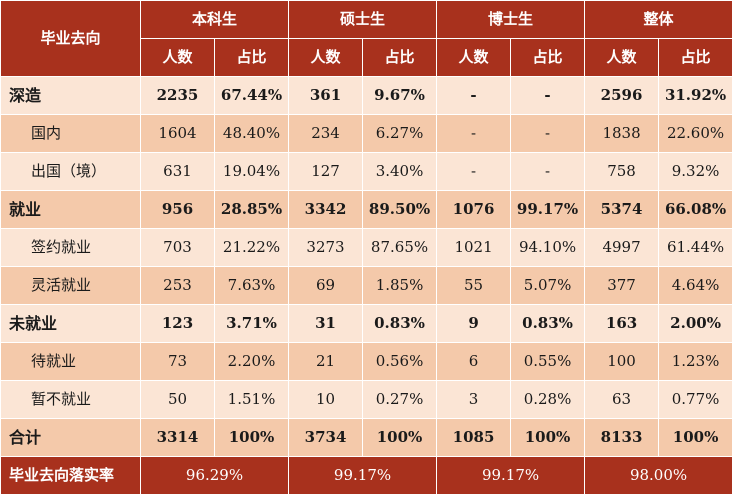 Image resolution: width=732 pixels, height=503 pixels. Describe the element at coordinates (622, 361) in the screenshot. I see `count-cell: 100` at that location.